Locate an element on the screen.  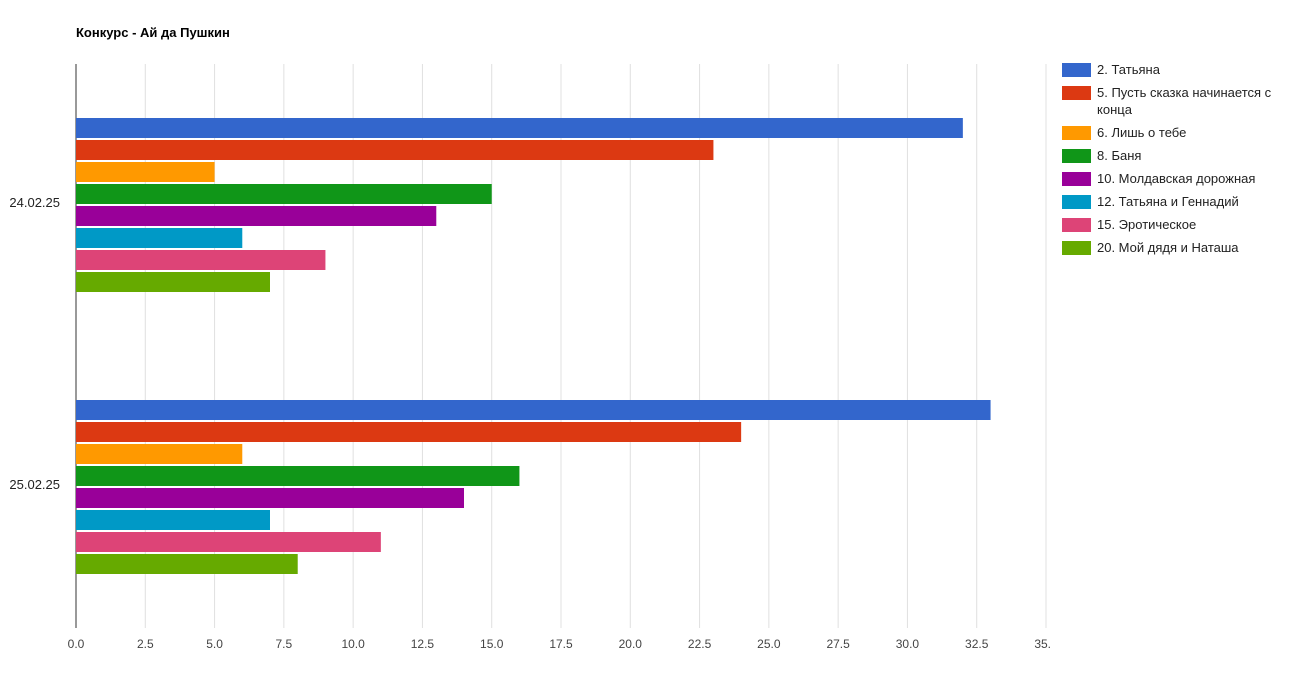
legend-label: 12. Татьяна и Геннадий is located at coordinates (1168, 201).